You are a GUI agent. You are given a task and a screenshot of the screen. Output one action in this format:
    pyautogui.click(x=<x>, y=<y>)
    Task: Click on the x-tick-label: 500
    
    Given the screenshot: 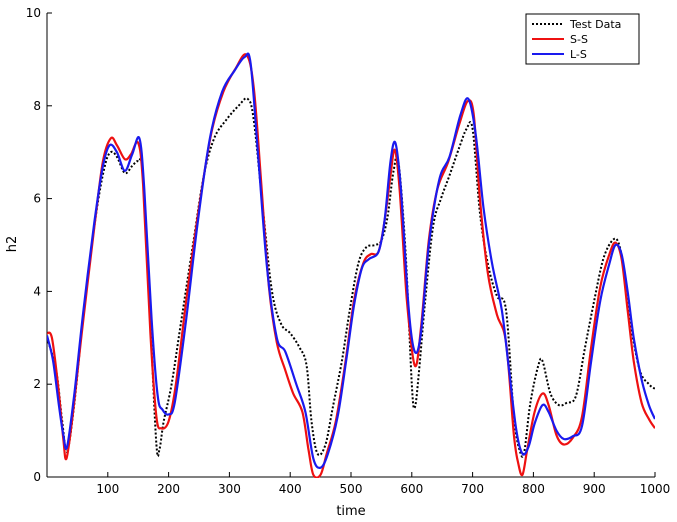 What is the action you would take?
    pyautogui.click(x=351, y=489)
    